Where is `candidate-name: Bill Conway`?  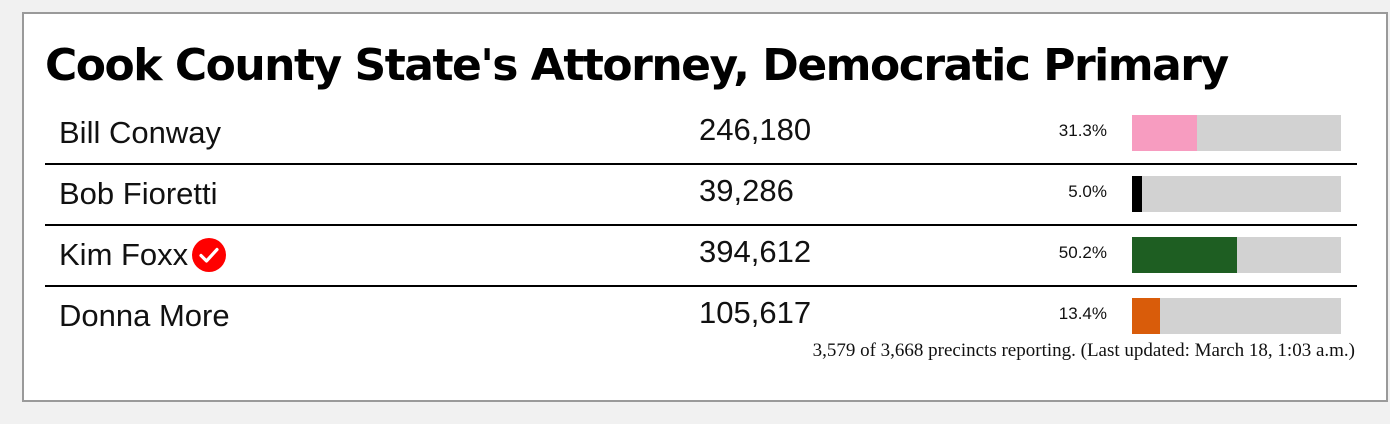
candidate-name: Bill Conway is located at coordinates (140, 132).